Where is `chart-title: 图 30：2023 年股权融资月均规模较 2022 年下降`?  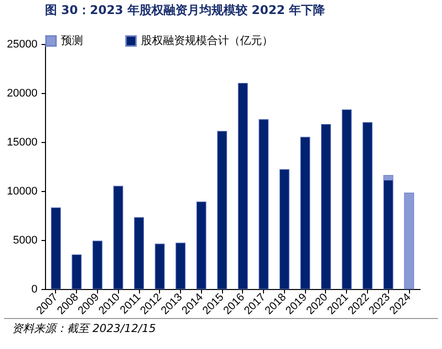
chart-title: 图 30：2023 年股权融资月均规模较 2022 年下降 is located at coordinates (185, 10).